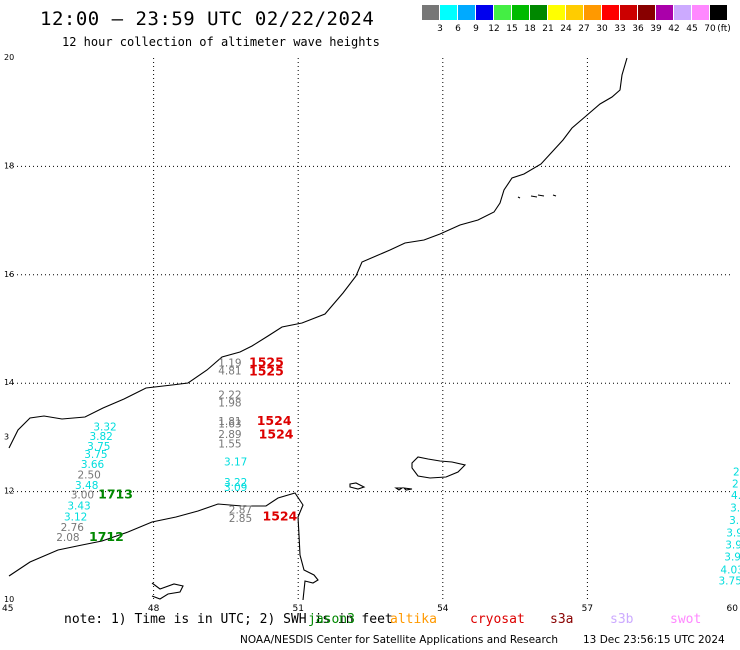 The width and height of the screenshot is (740, 650). Describe the element at coordinates (710, 29) in the screenshot. I see `legend-label: 70` at that location.